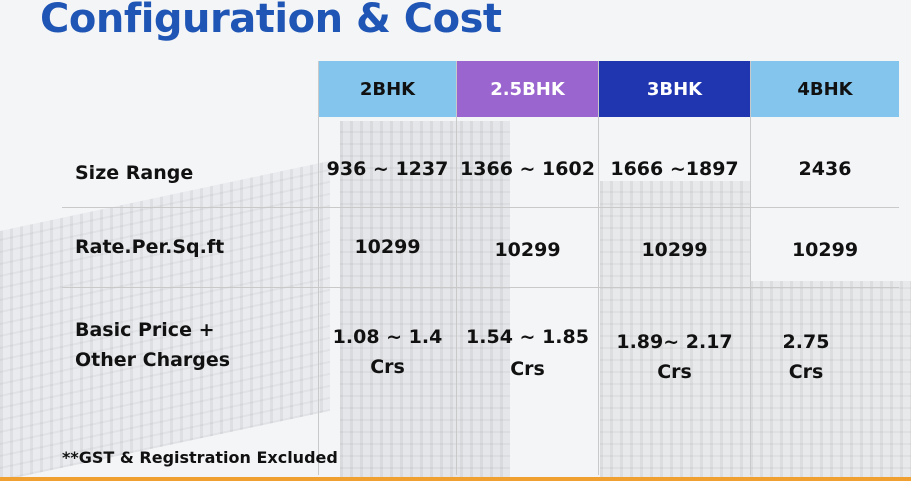 This screenshot has height=481, width=911. Describe the element at coordinates (387, 89) in the screenshot. I see `column-header-2bhk: 2BHK` at that location.